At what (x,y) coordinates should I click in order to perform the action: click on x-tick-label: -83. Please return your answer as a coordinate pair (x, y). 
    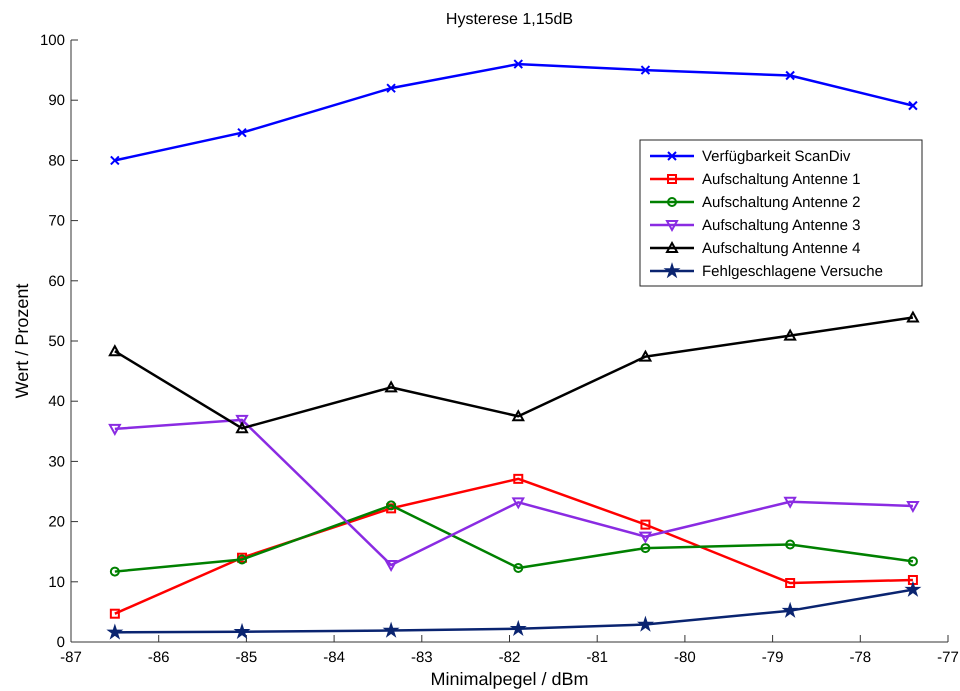
    Looking at the image, I should click on (421, 657).